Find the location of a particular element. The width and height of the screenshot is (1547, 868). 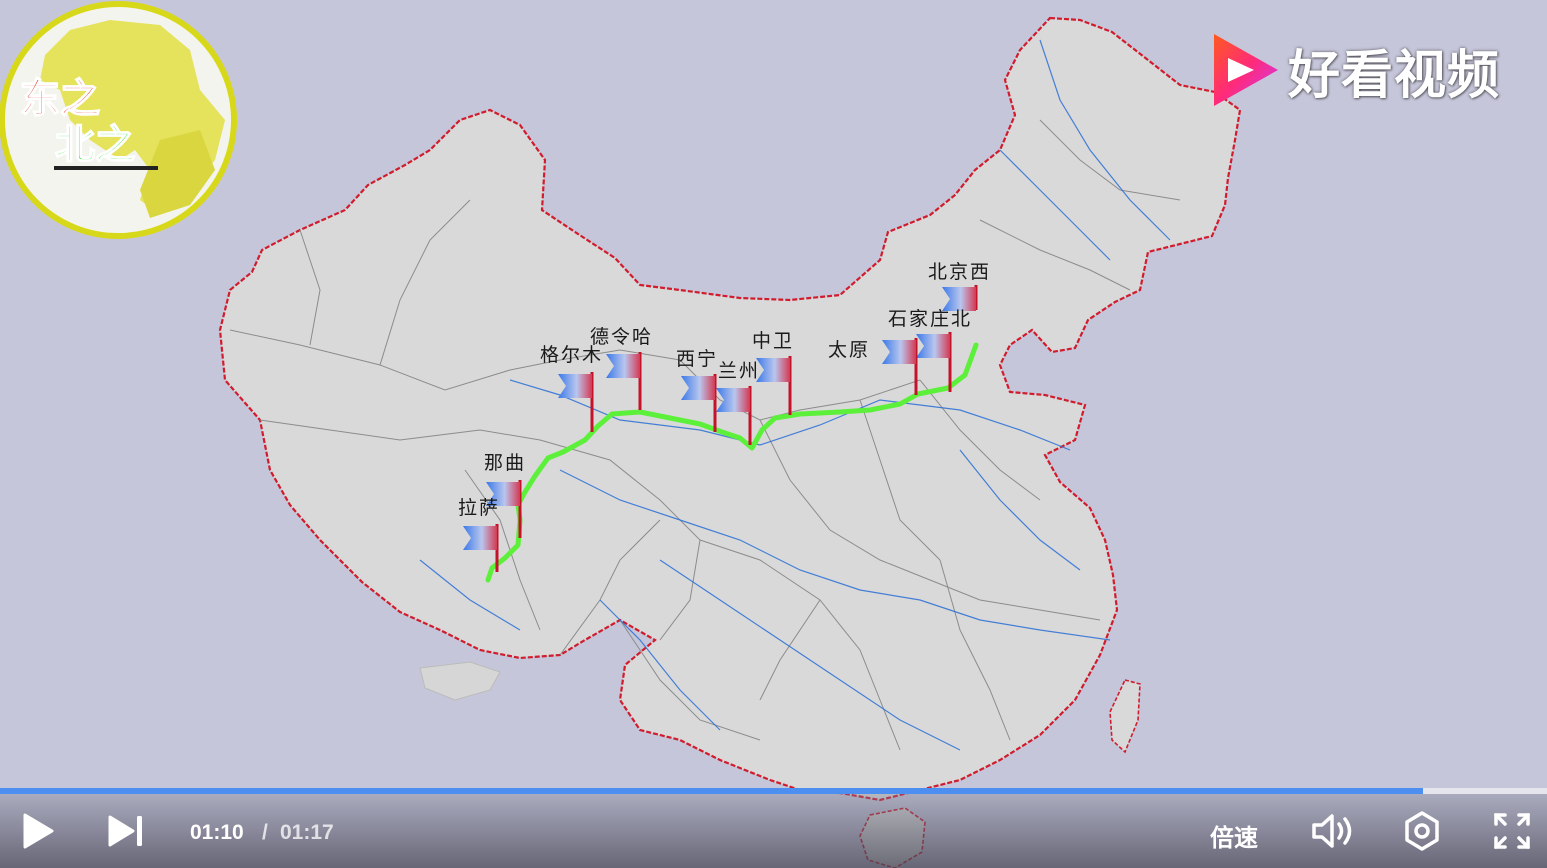

fullscreen-icon is located at coordinates (1512, 831).